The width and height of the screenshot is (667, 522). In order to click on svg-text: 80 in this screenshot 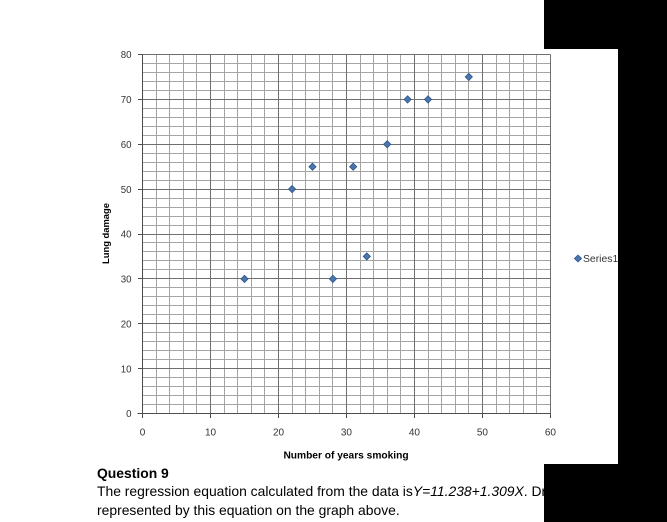, I will do `click(126, 55)`.